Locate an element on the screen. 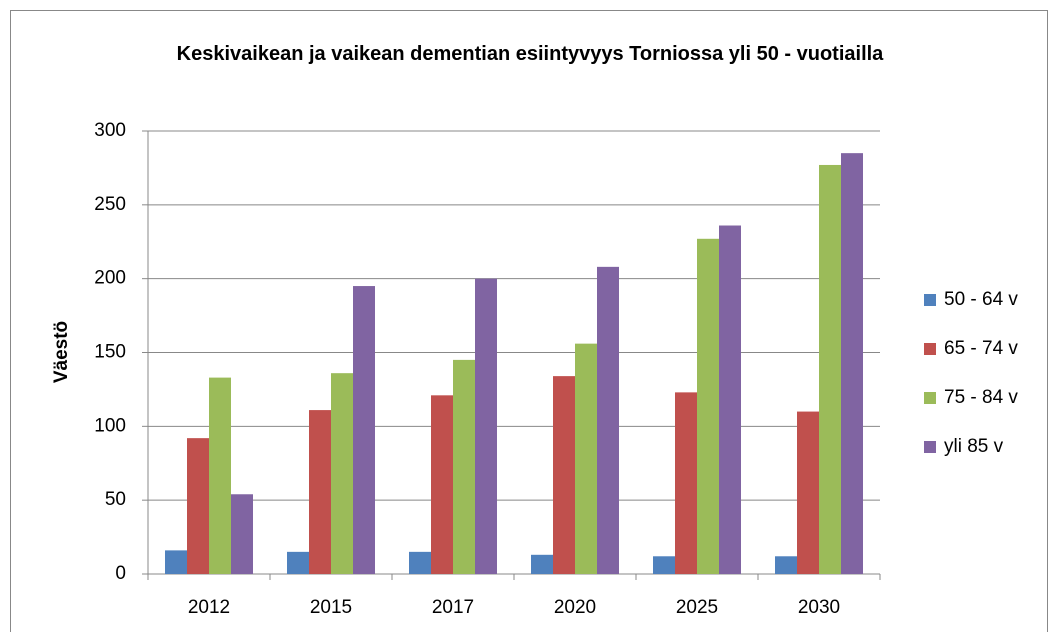 Image resolution: width=1058 pixels, height=632 pixels. x-tick-label: 2020 is located at coordinates (575, 607).